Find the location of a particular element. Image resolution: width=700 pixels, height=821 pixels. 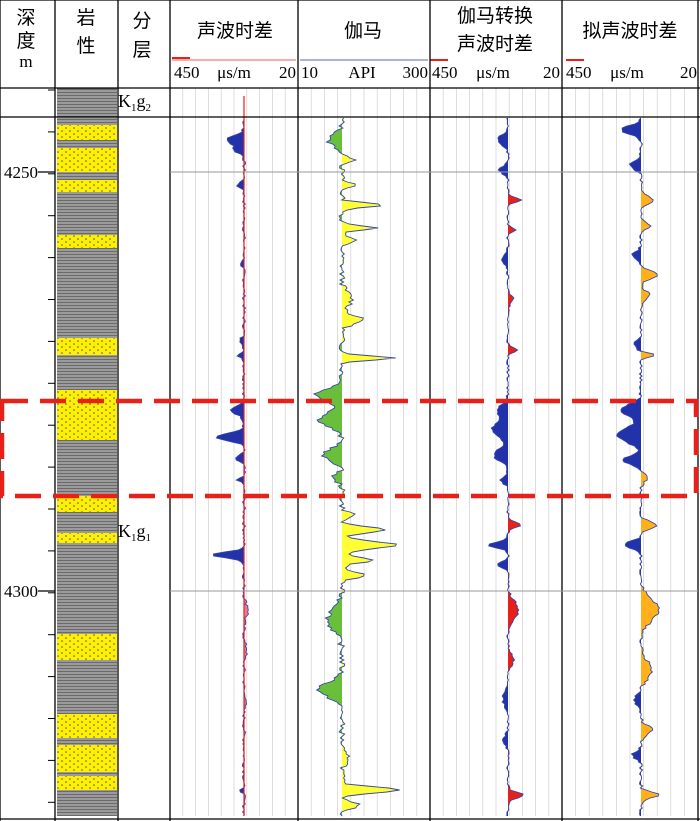

pseudo-curve-positive-fill is located at coordinates (650, 467).